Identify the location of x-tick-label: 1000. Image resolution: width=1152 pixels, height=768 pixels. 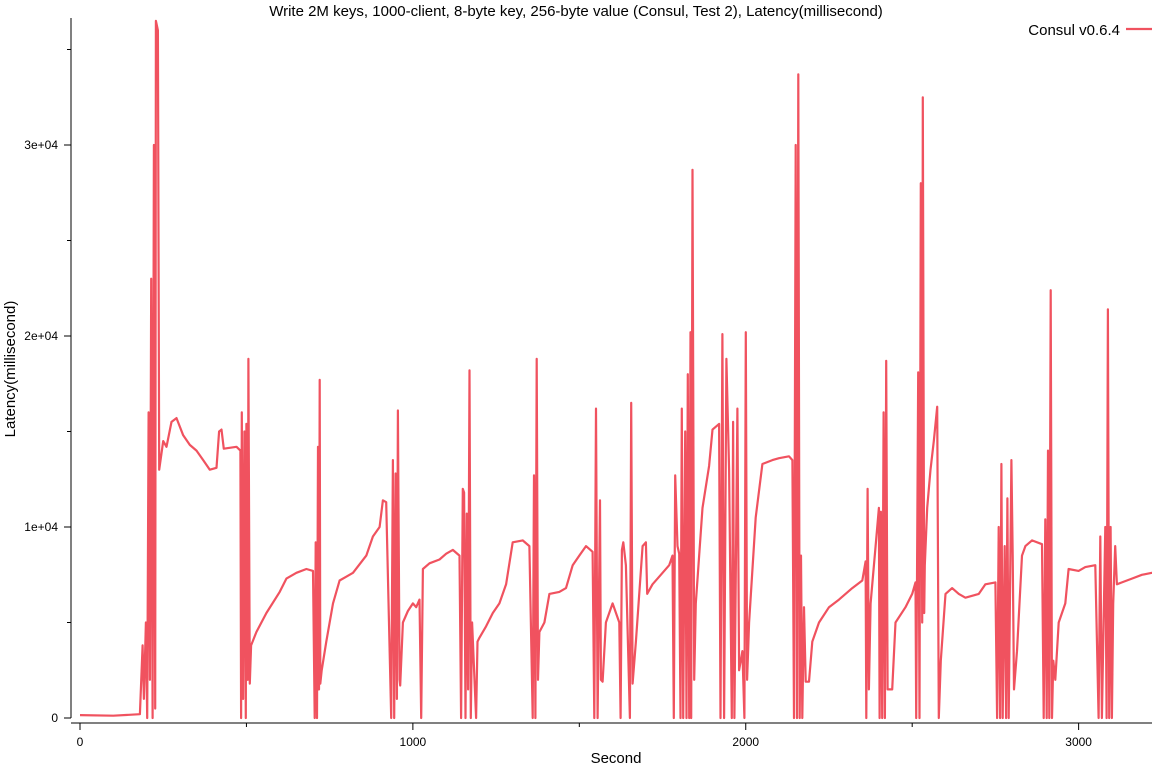
(413, 742).